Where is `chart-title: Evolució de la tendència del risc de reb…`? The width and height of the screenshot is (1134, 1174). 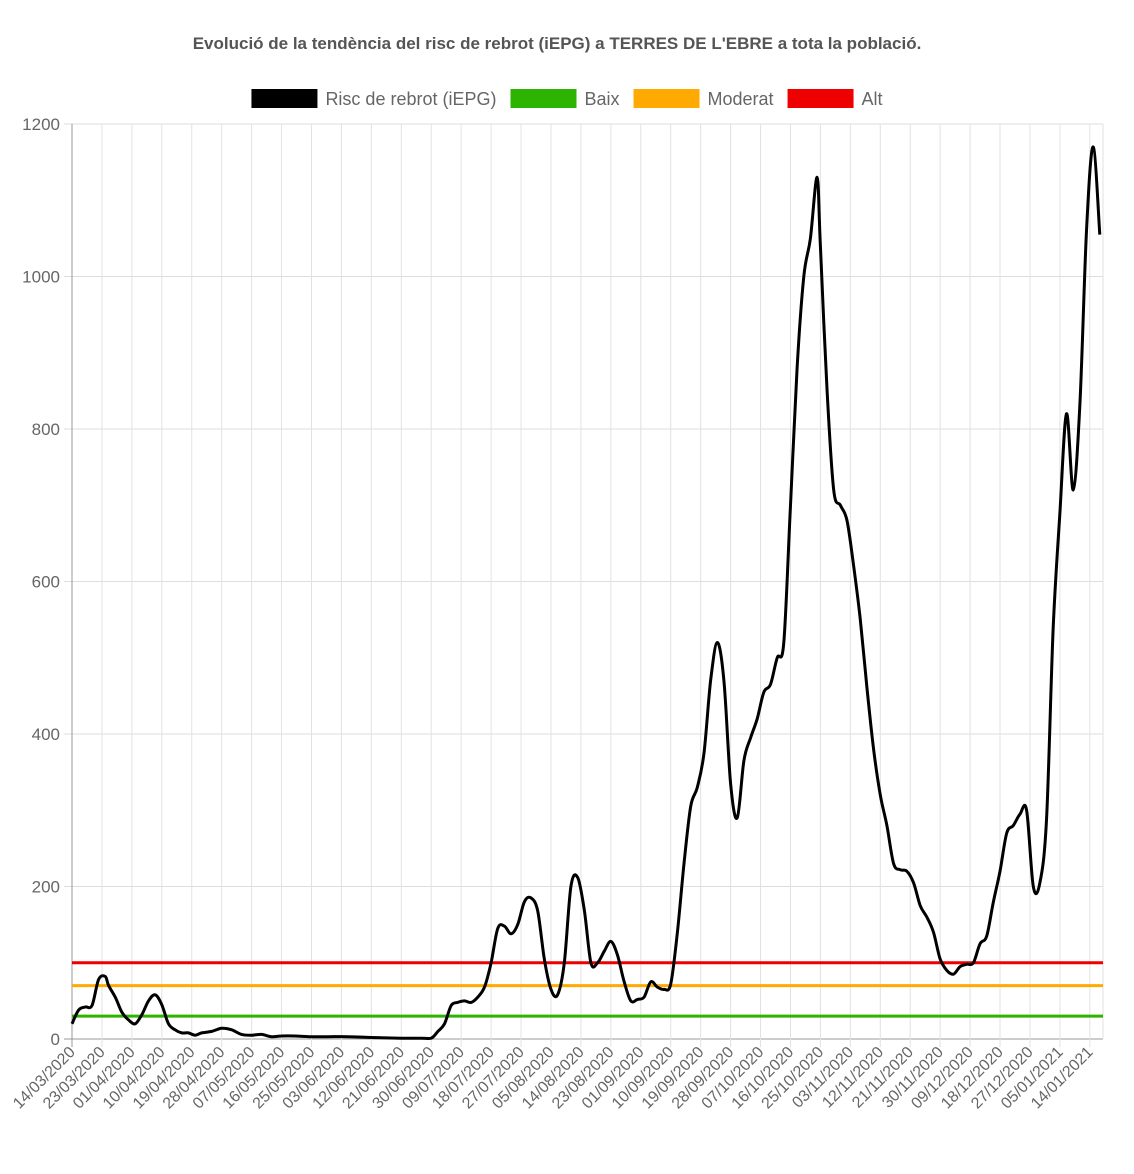
chart-title: Evolució de la tendència del risc de reb… is located at coordinates (557, 43).